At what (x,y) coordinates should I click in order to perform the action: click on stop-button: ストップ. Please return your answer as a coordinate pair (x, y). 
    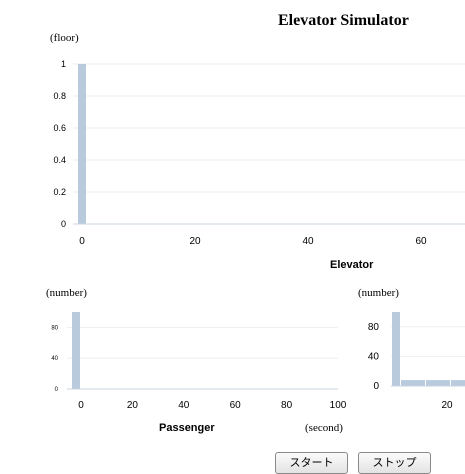
    Looking at the image, I should click on (394, 463).